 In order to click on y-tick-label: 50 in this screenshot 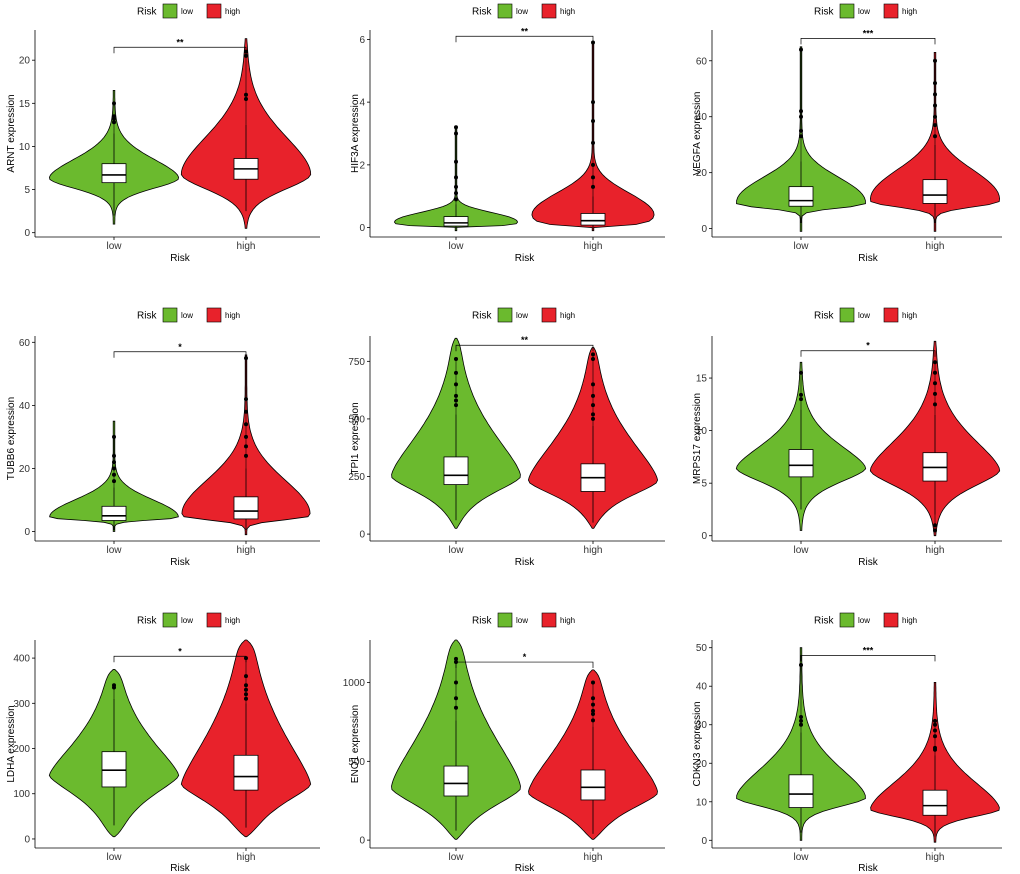, I will do `click(702, 648)`.